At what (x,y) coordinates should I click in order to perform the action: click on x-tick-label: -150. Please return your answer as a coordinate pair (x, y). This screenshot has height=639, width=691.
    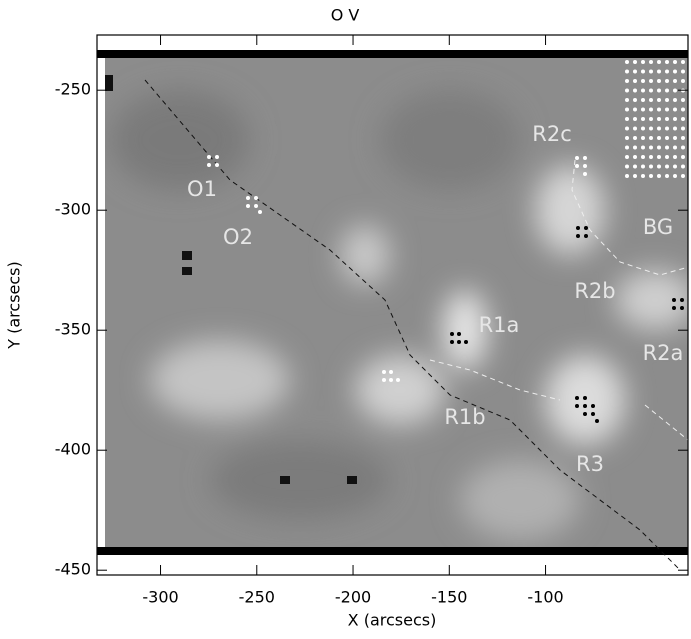
    Looking at the image, I should click on (449, 597).